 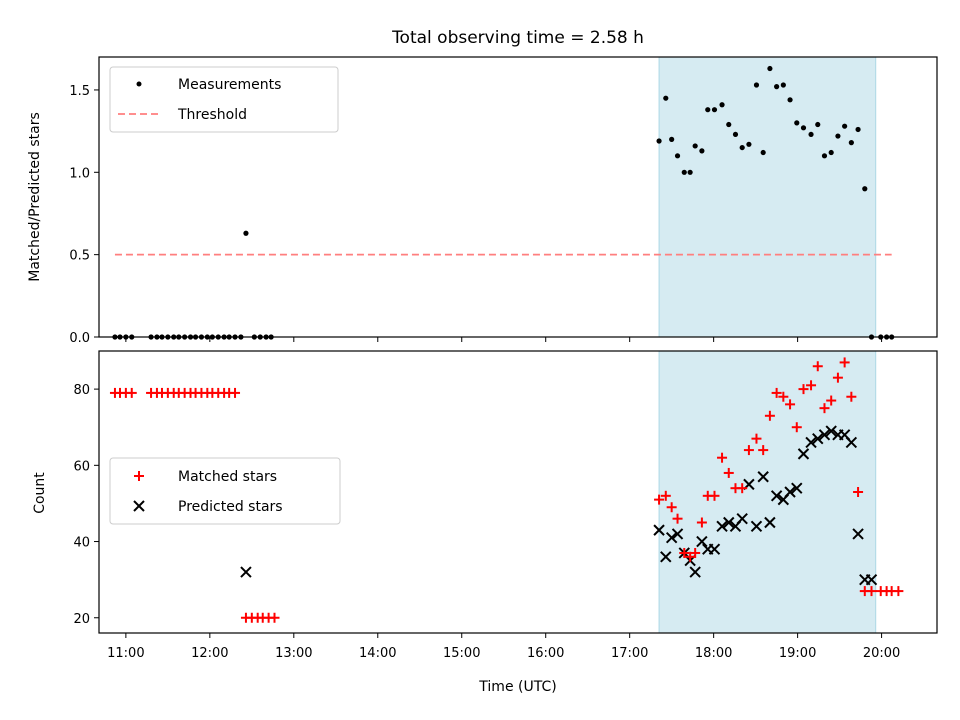 What do you see at coordinates (767, 492) in the screenshot?
I see `bottom-highlight-band` at bounding box center [767, 492].